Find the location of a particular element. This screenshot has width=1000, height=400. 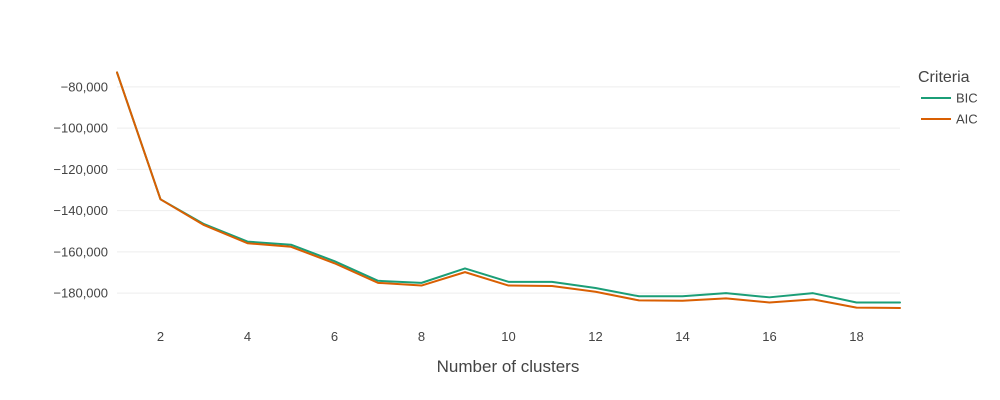

legend-title: Criteria is located at coordinates (944, 77).